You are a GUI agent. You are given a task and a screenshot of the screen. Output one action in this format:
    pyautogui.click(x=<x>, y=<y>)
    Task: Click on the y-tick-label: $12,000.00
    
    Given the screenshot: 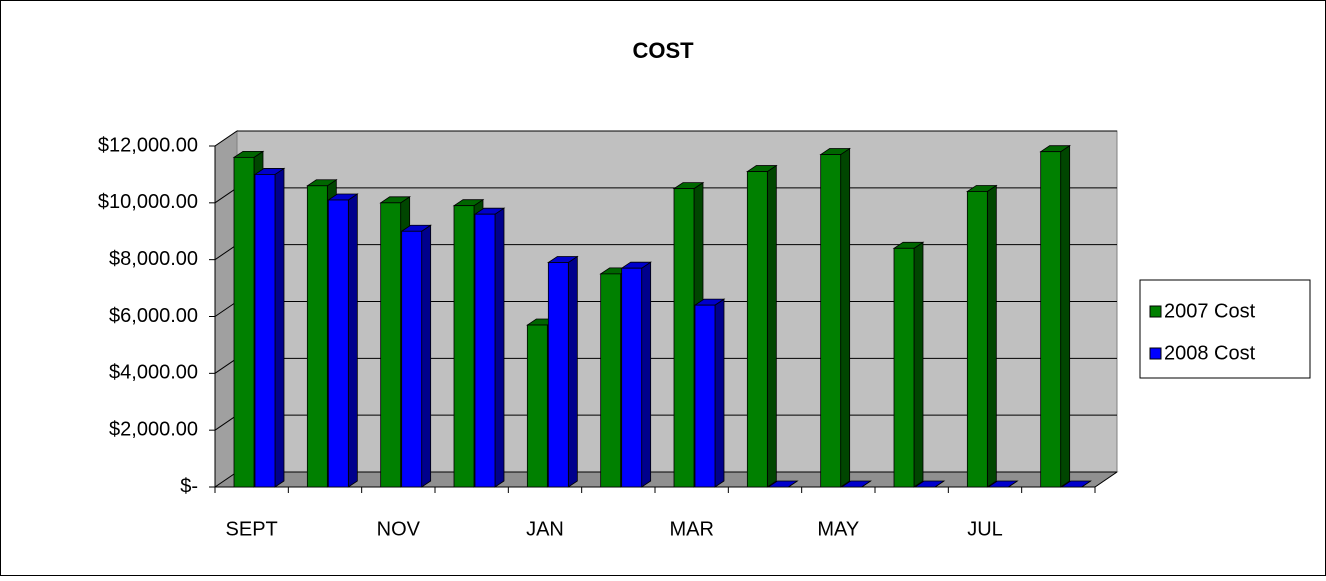 What is the action you would take?
    pyautogui.click(x=148, y=145)
    